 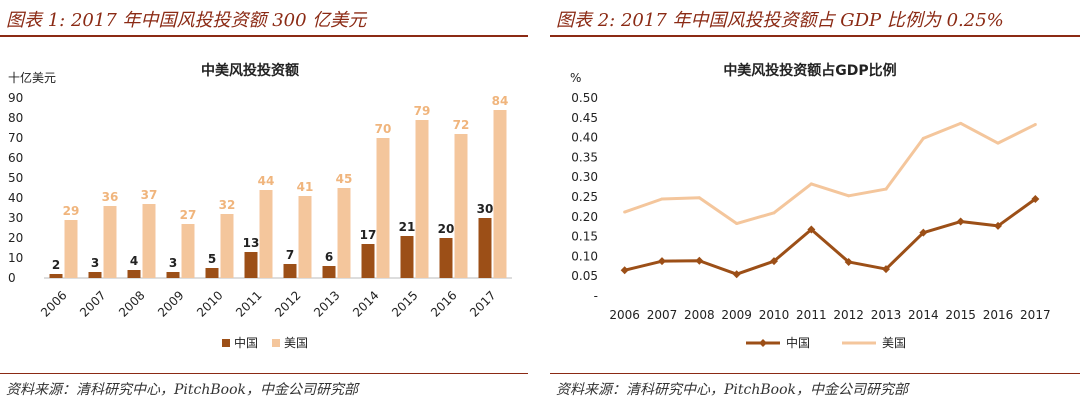 I want to click on data-label-china-2010: 5, so click(x=212, y=259).